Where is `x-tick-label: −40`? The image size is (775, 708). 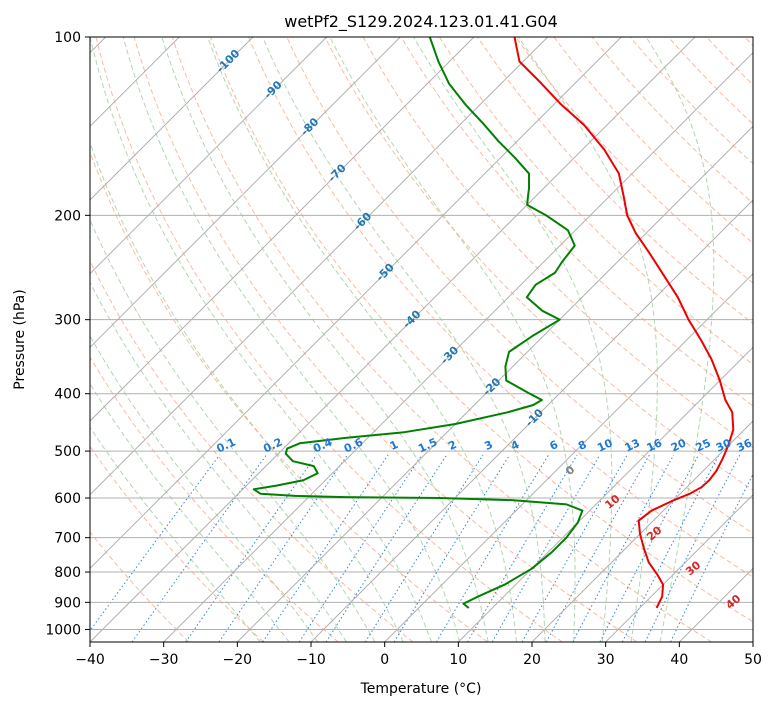
x-tick-label: −40 is located at coordinates (90, 660).